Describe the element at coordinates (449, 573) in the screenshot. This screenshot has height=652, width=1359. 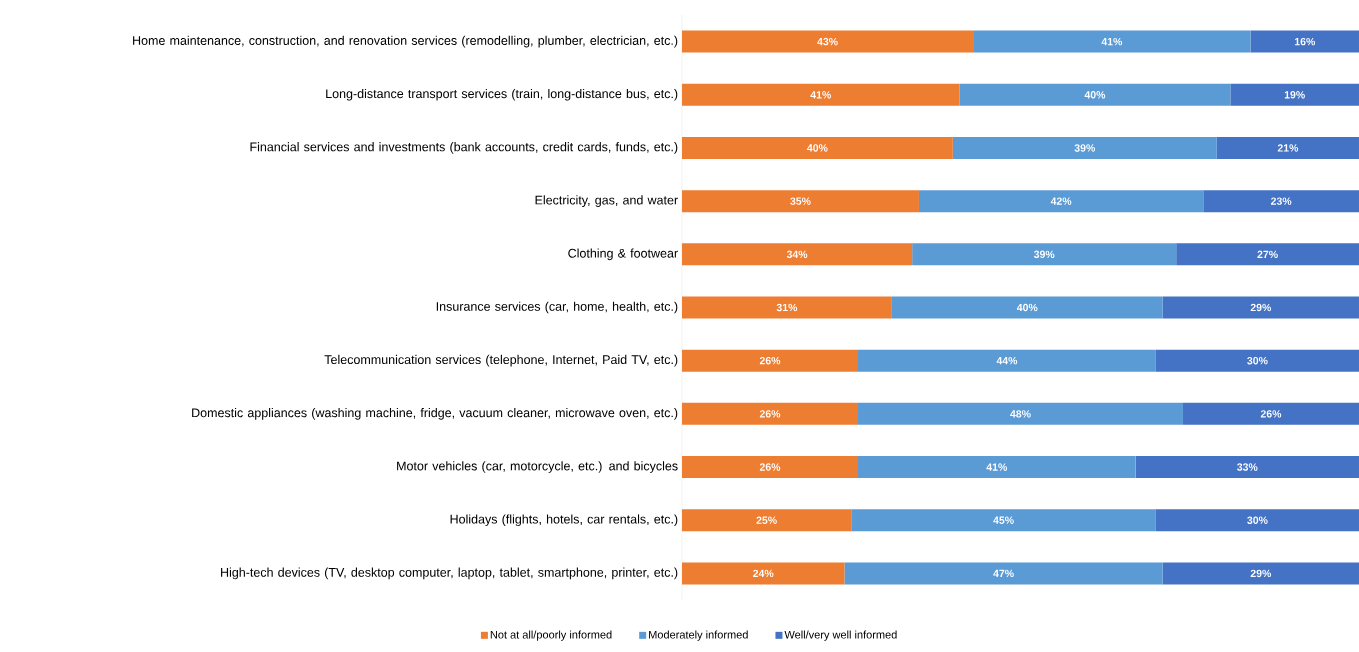
I see `y-tick-label: High-tech devices (TV, desktop computer, laptop, tablet, smartphone, printer, etc.)` at that location.